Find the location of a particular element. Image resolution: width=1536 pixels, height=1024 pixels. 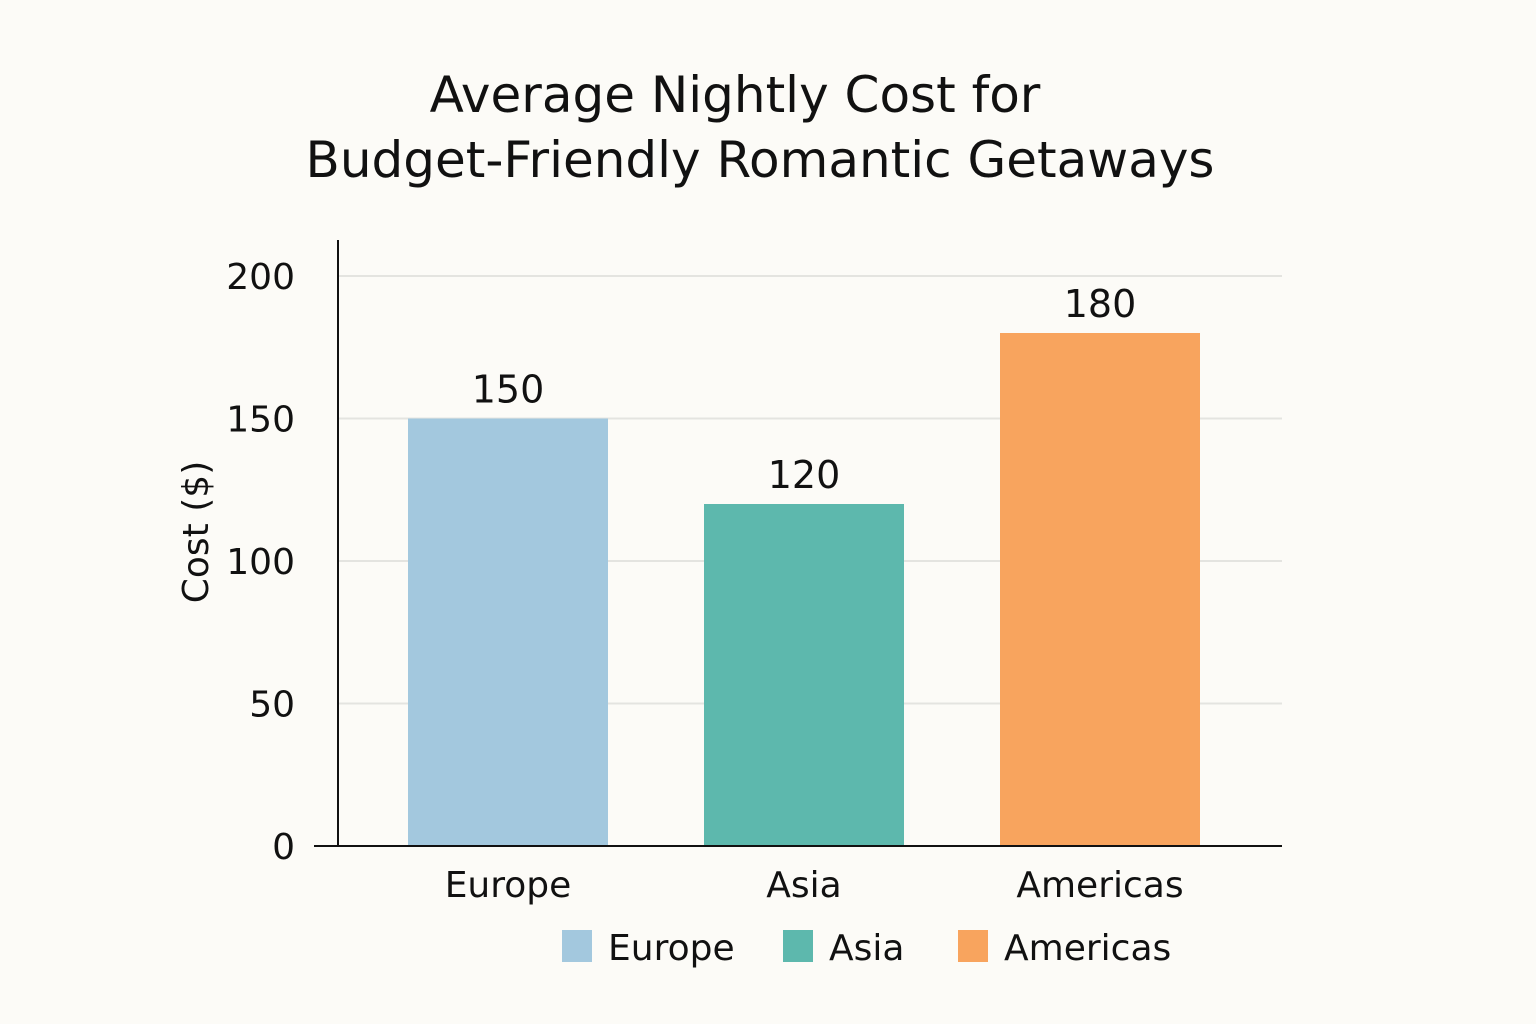

y-tick-label: 0 is located at coordinates (283, 847).